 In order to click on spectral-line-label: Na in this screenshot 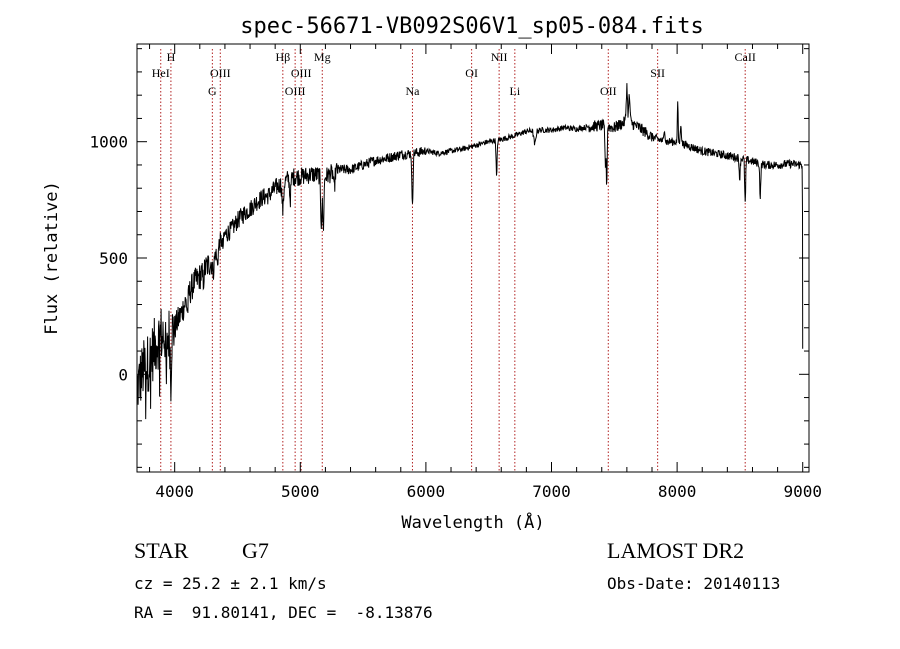, I will do `click(412, 91)`.